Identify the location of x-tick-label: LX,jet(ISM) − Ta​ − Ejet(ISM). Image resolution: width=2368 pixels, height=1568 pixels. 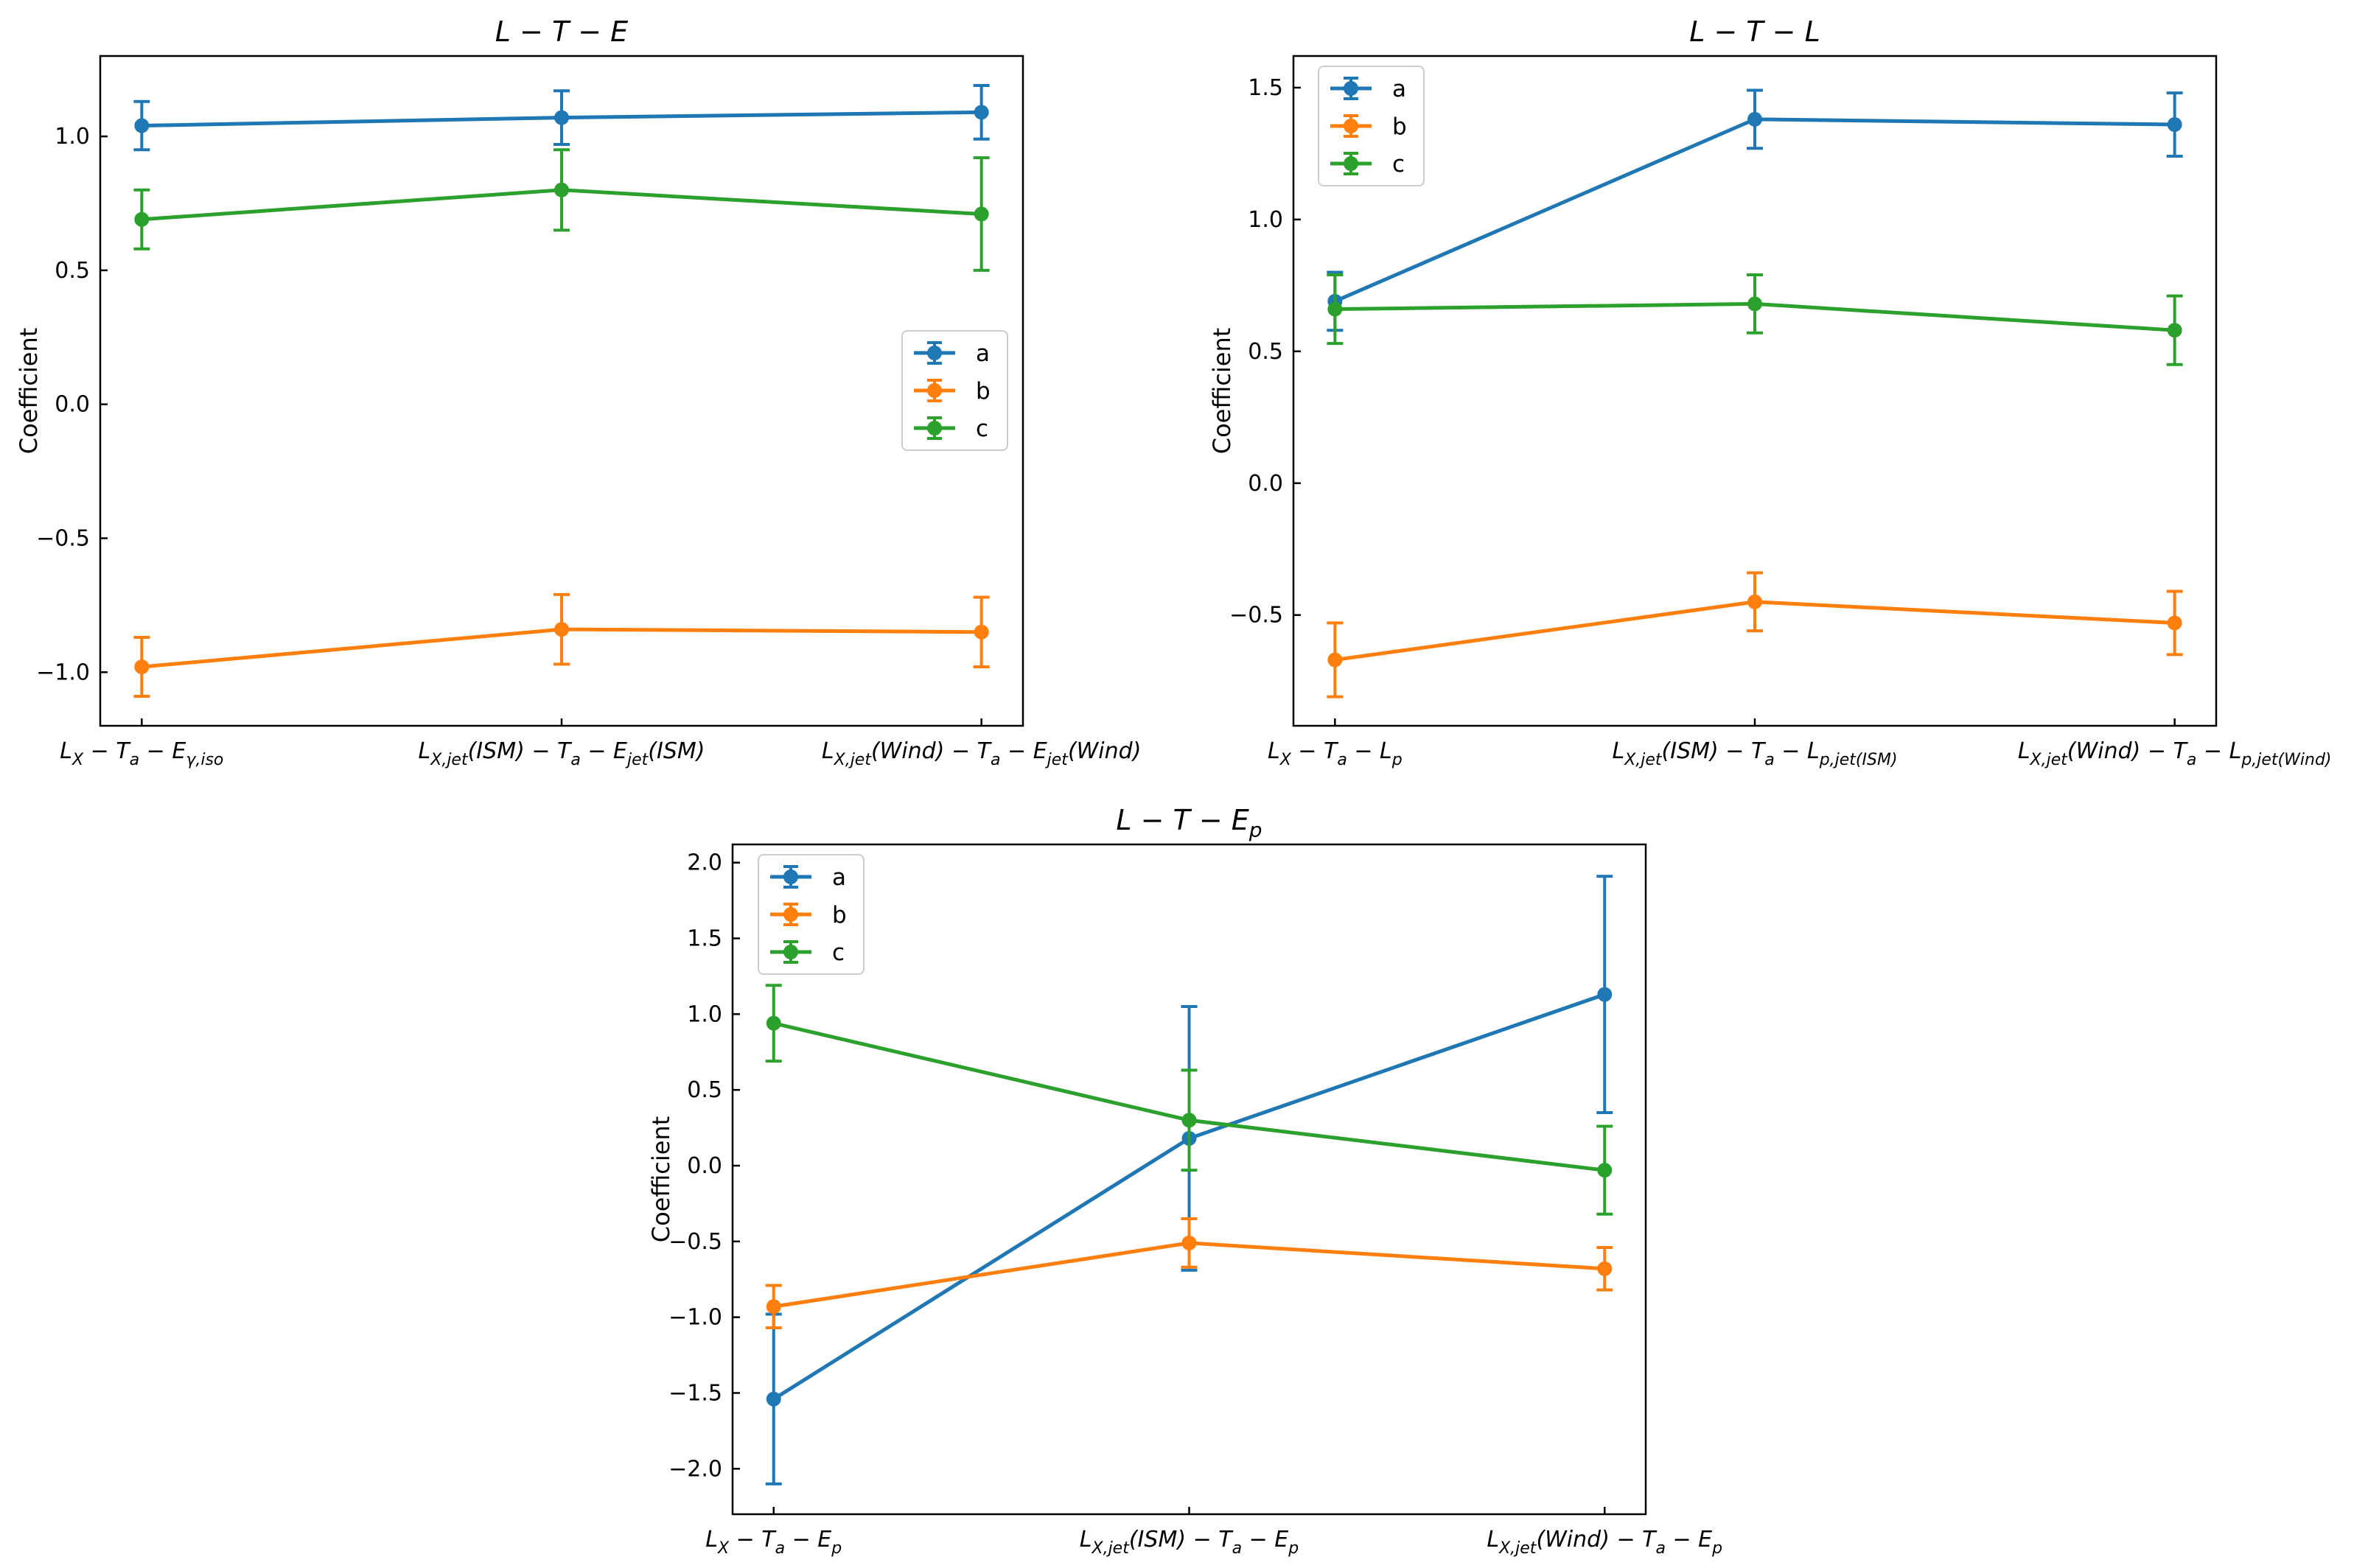
(562, 753).